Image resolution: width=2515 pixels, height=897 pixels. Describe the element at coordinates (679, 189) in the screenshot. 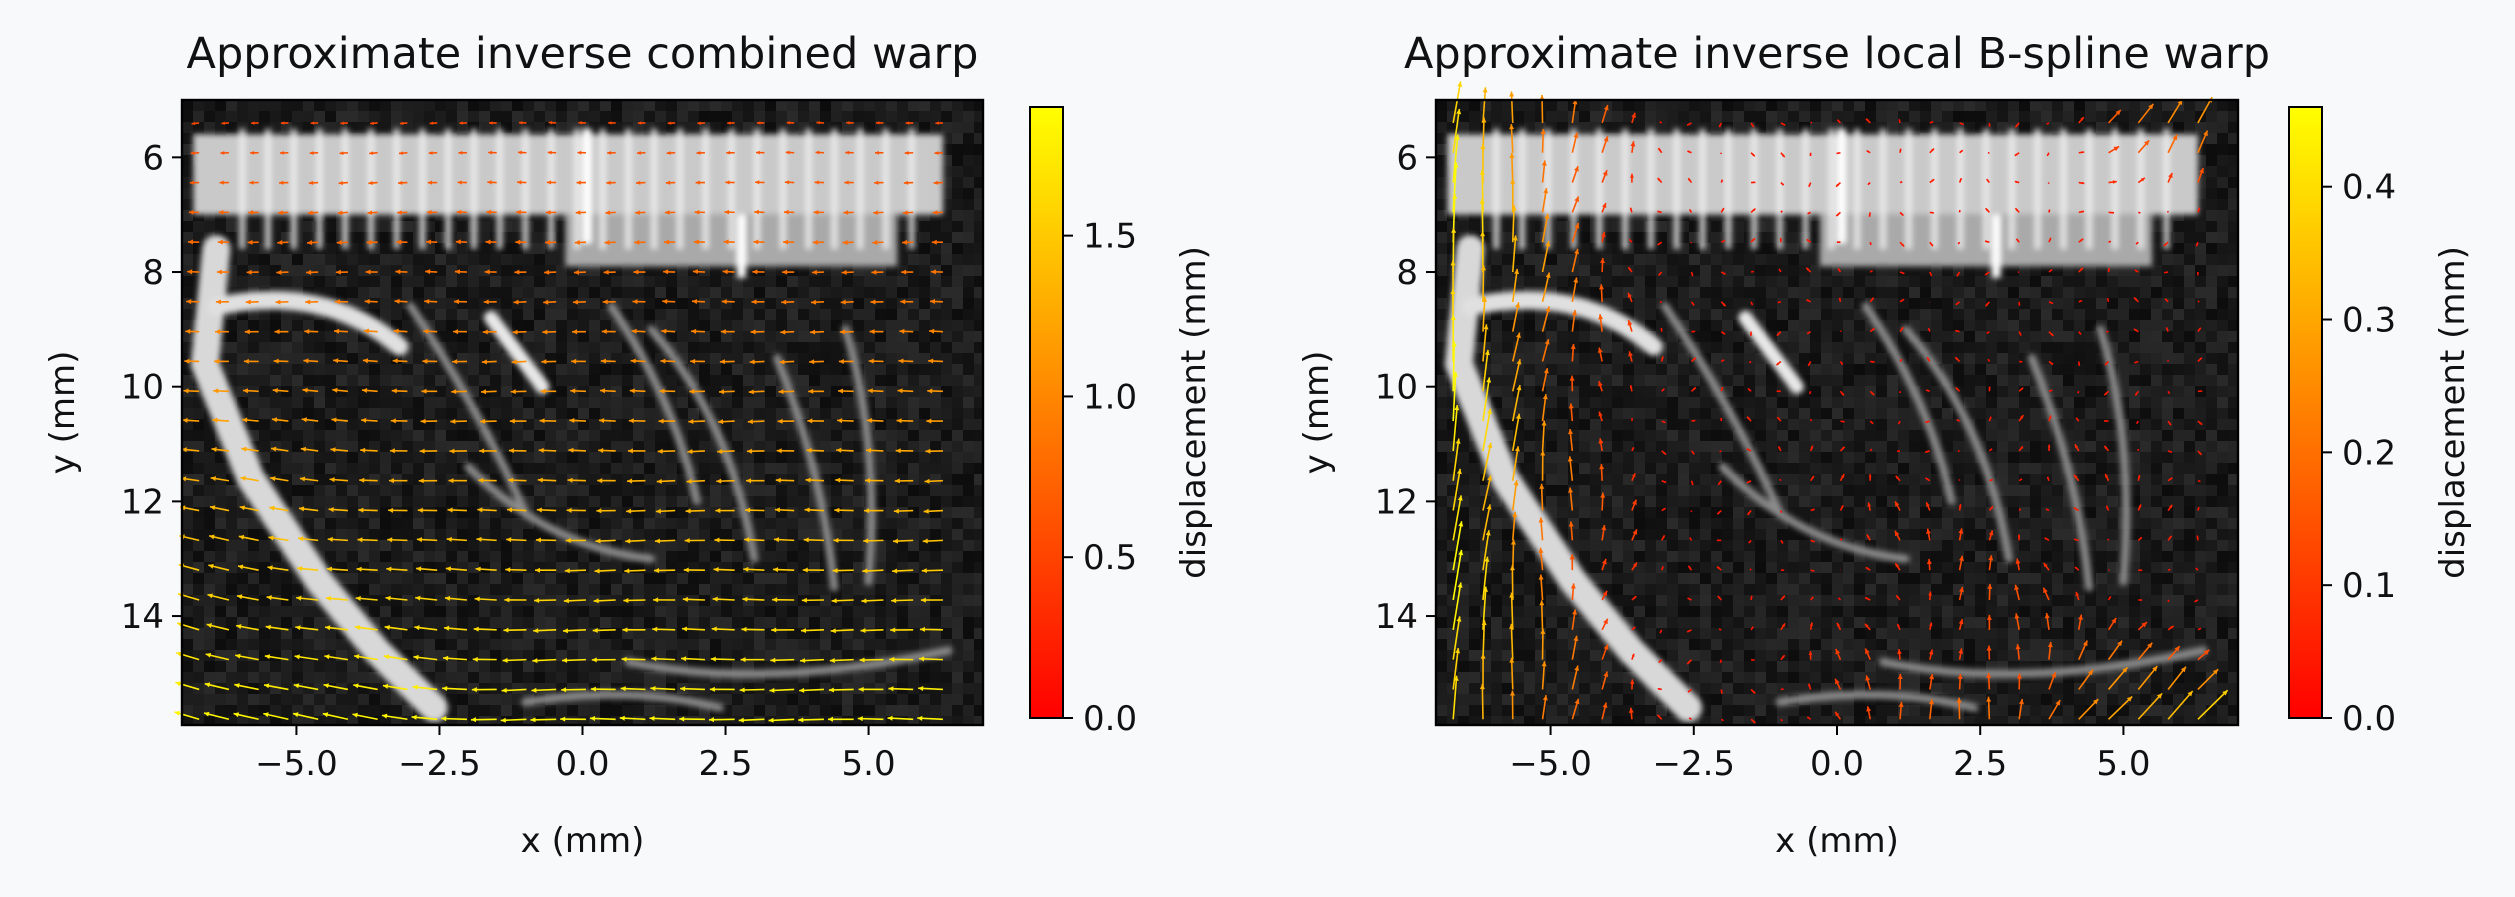

I see `tissue-stripe` at that location.